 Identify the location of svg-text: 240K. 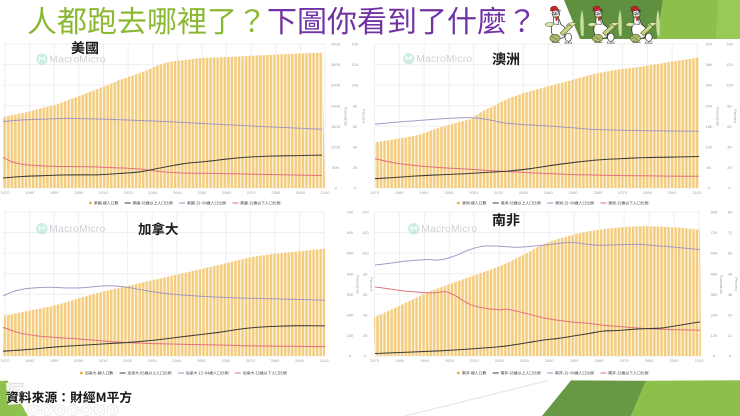
(336, 105).